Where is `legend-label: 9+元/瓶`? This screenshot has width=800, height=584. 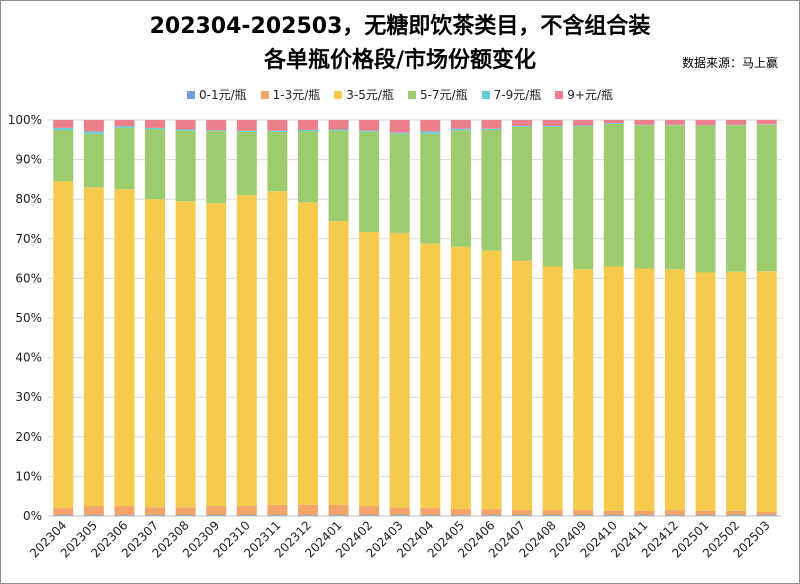
legend-label: 9+元/瓶 is located at coordinates (590, 95).